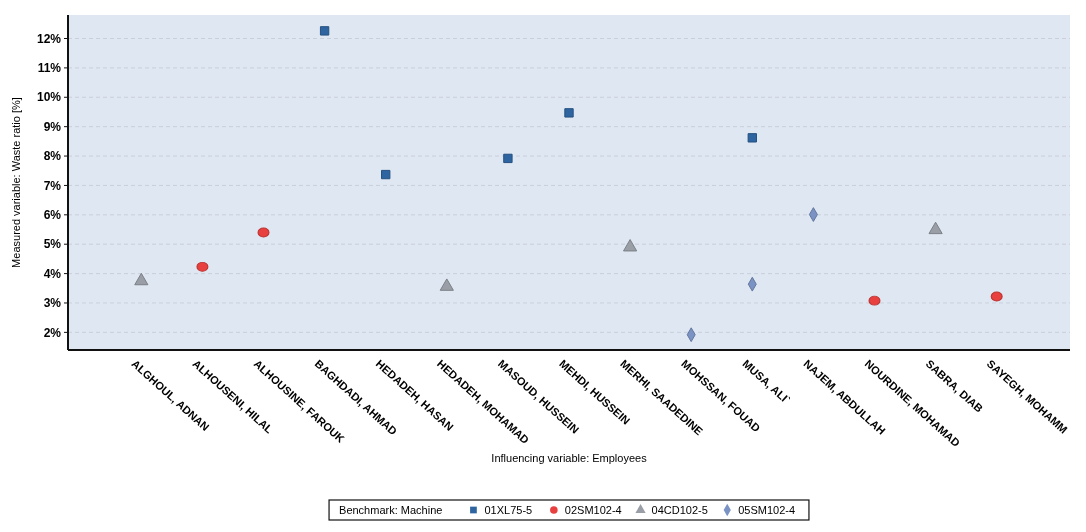 The height and width of the screenshot is (532, 1086). What do you see at coordinates (508, 510) in the screenshot?
I see `legend-label: 01XL75-5` at bounding box center [508, 510].